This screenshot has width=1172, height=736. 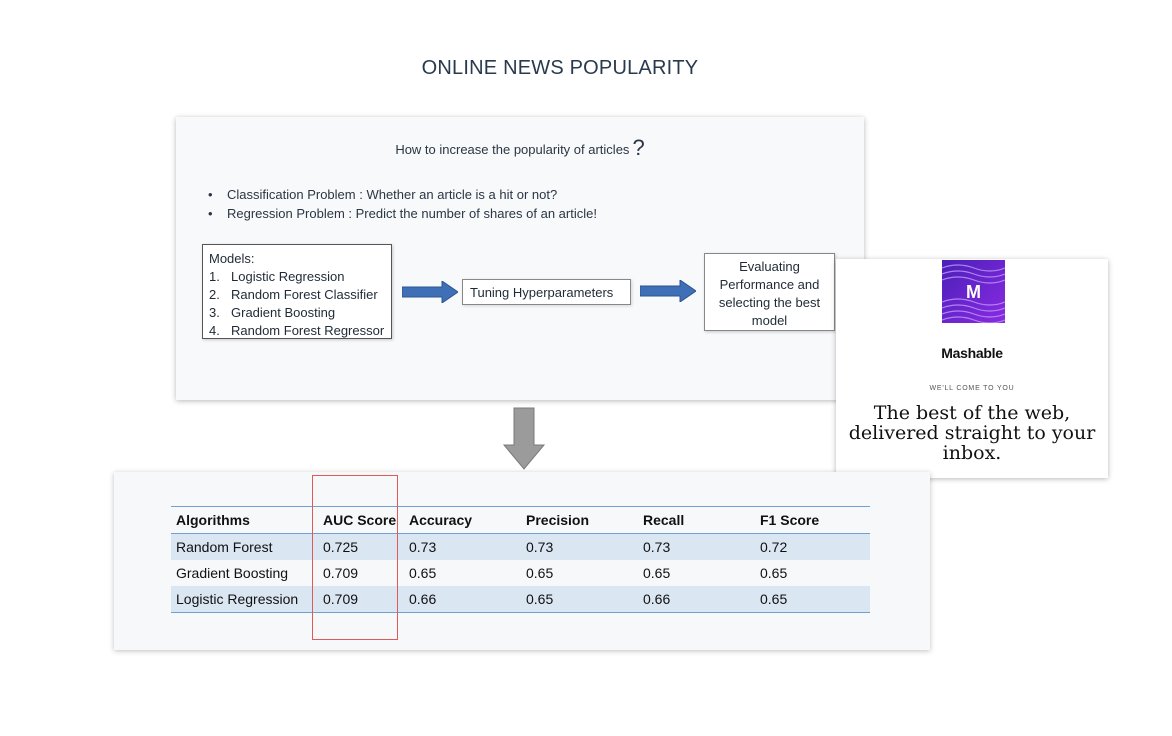 I want to click on model-item: 1. Logistic Regression, so click(x=300, y=277).